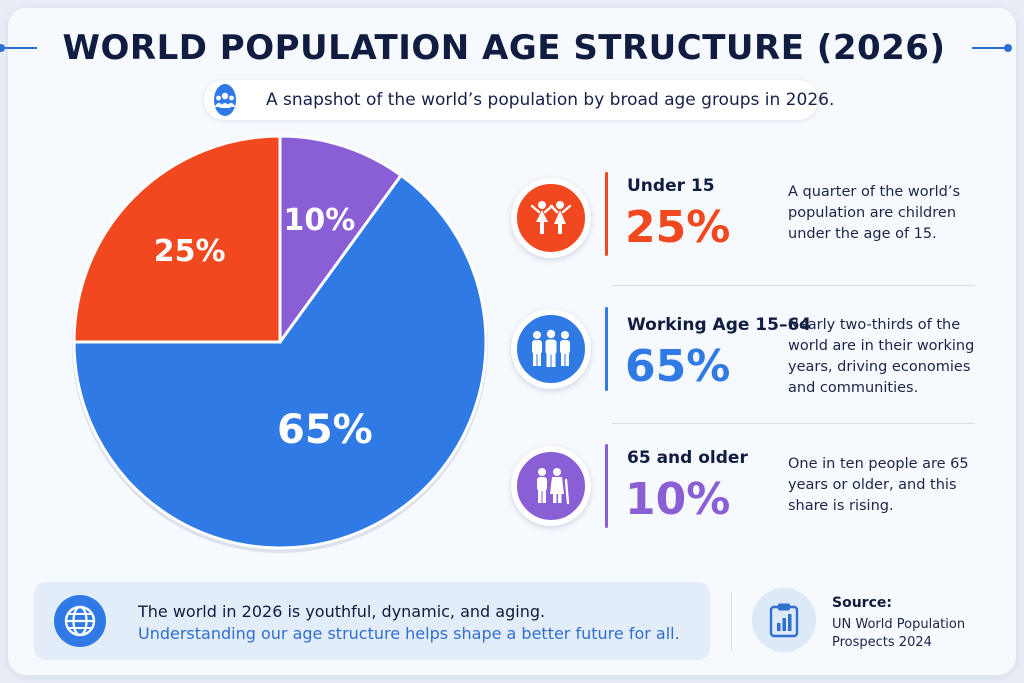 This screenshot has height=683, width=1024. Describe the element at coordinates (899, 633) in the screenshot. I see `source-text: UN World Population Prospects 2024` at that location.